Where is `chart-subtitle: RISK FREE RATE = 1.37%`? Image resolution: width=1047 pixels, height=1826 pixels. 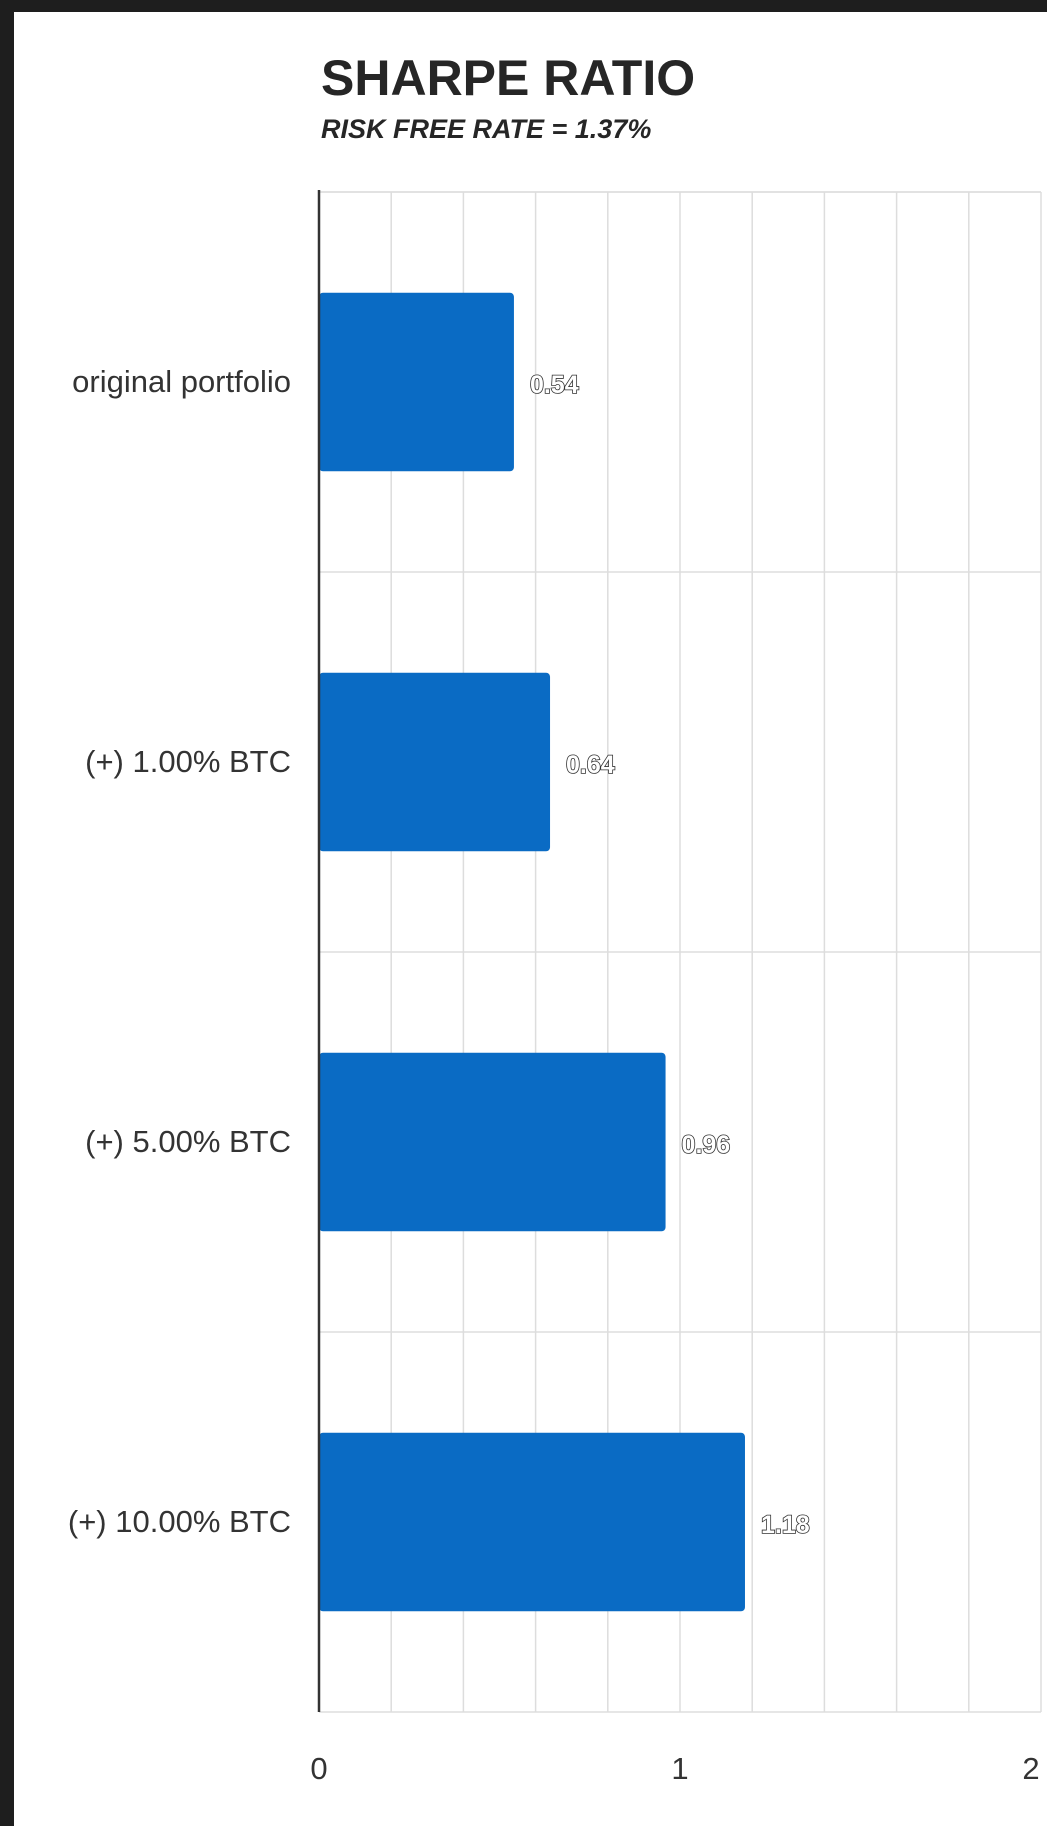 chart-subtitle: RISK FREE RATE = 1.37% is located at coordinates (486, 129).